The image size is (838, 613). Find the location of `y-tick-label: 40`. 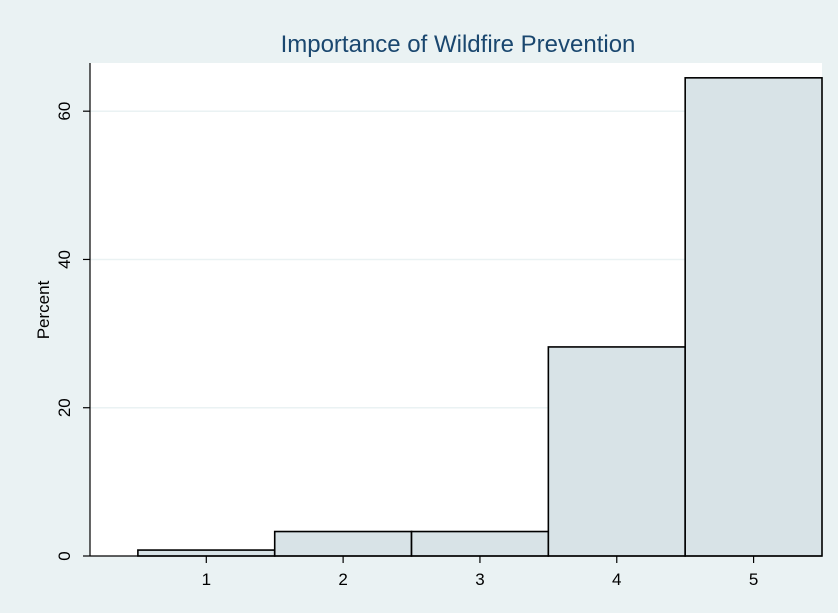

y-tick-label: 40 is located at coordinates (64, 259).